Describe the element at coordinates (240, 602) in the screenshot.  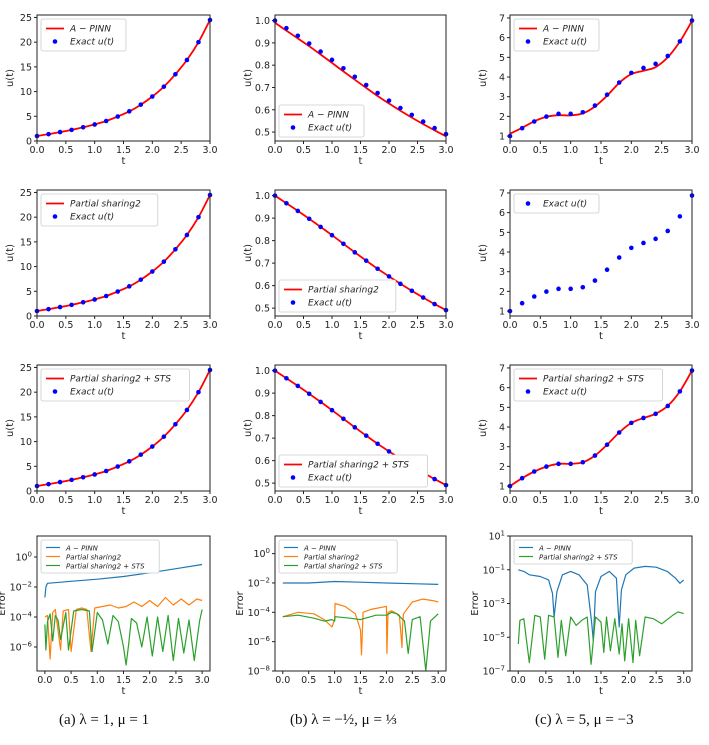
I see `y-axis-label: Error` at that location.